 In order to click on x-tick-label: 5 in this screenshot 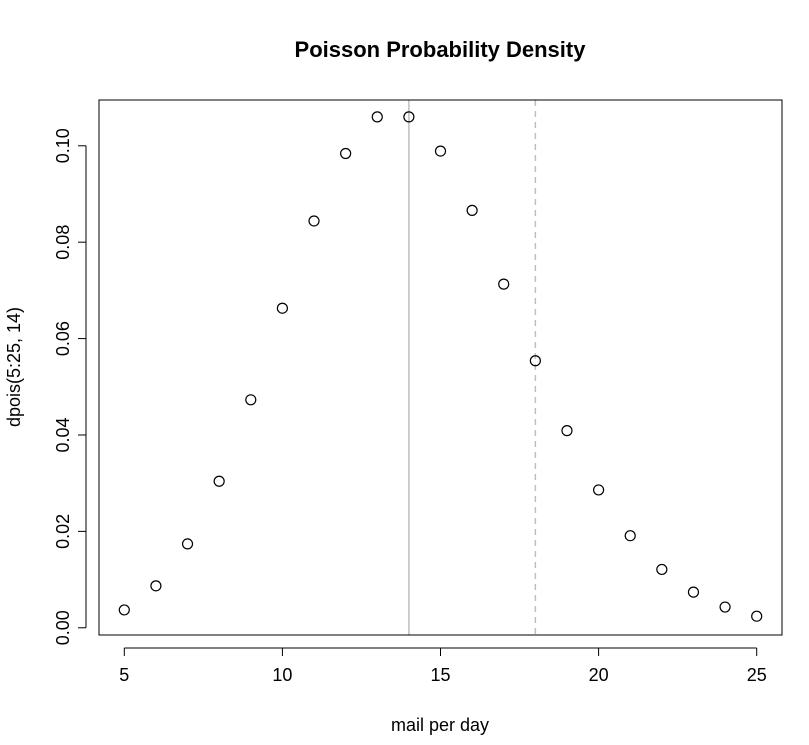, I will do `click(124, 675)`.